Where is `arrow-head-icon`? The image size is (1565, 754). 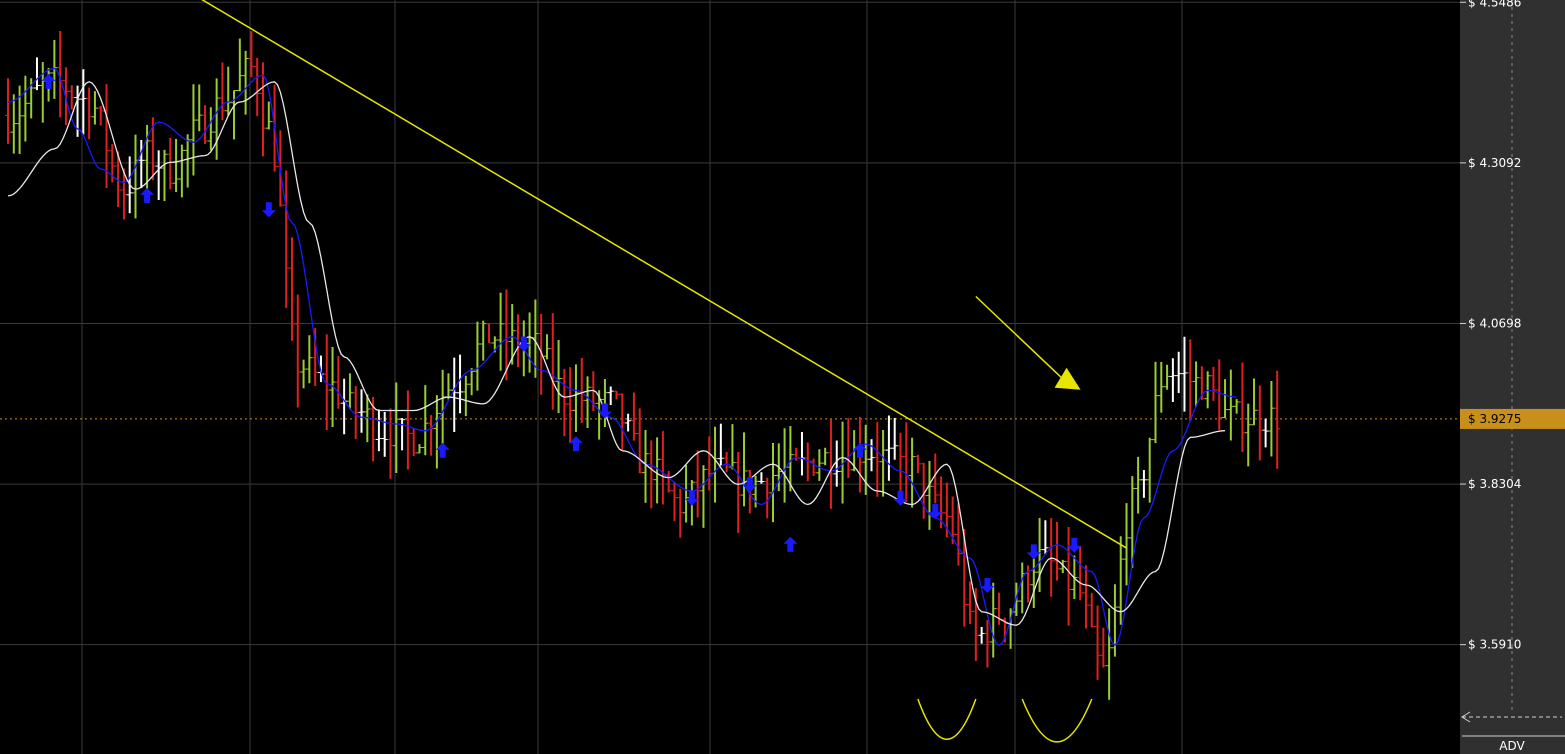
arrow-head-icon is located at coordinates (1067, 378).